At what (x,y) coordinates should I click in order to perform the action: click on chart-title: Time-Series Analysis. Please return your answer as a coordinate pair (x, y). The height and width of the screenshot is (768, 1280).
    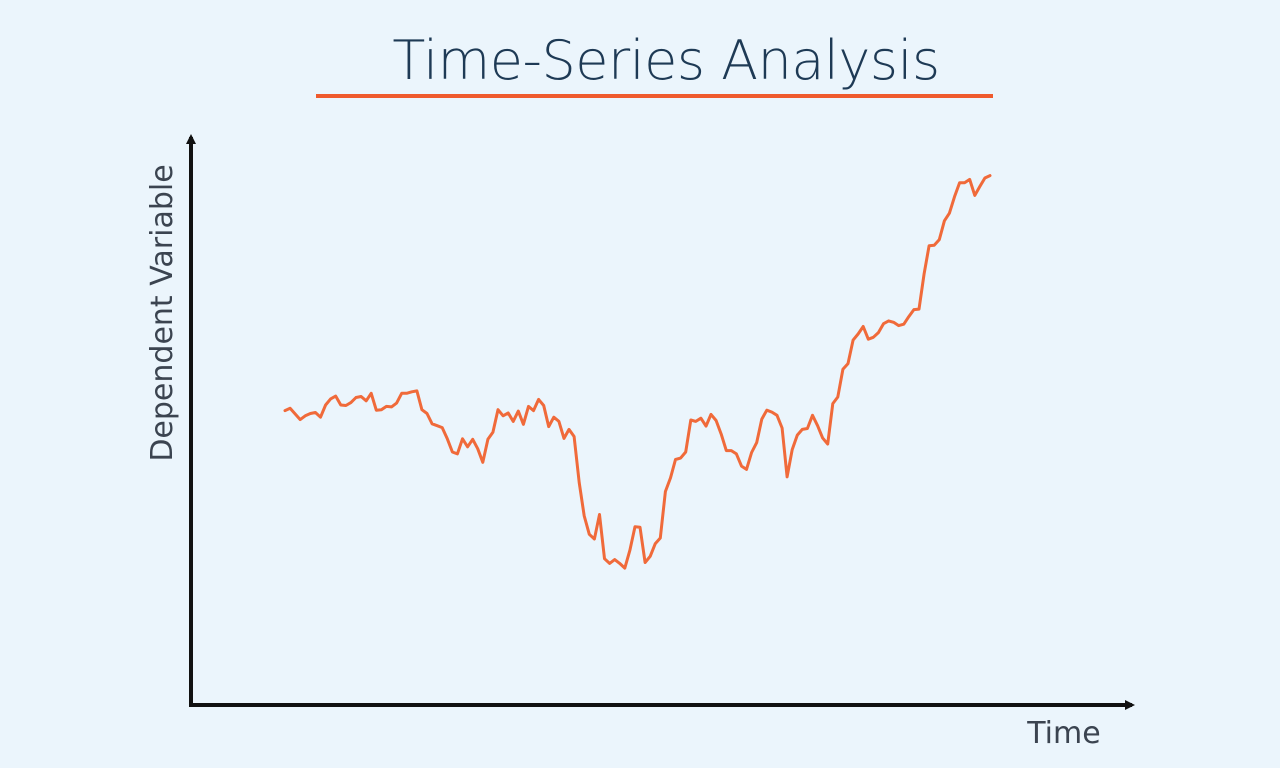
    Looking at the image, I should click on (665, 60).